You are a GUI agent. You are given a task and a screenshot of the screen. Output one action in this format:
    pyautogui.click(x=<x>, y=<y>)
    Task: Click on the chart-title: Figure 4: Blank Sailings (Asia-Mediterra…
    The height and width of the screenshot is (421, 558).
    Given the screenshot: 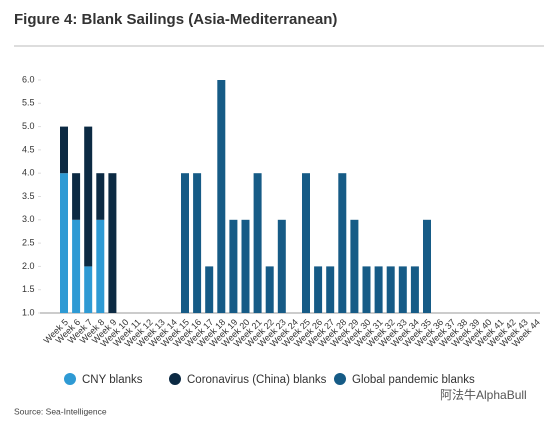 What is the action you would take?
    pyautogui.click(x=175, y=19)
    